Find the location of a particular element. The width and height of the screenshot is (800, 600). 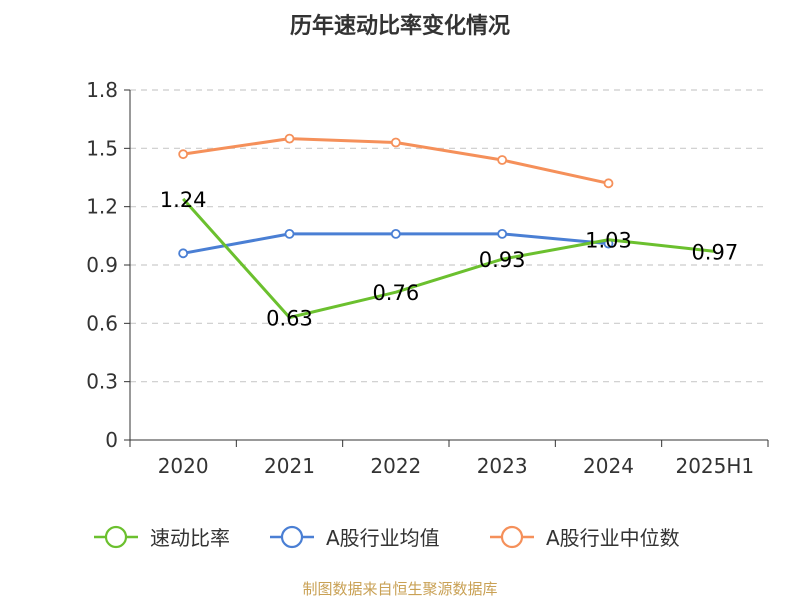

data-label: 0.97 is located at coordinates (714, 252).